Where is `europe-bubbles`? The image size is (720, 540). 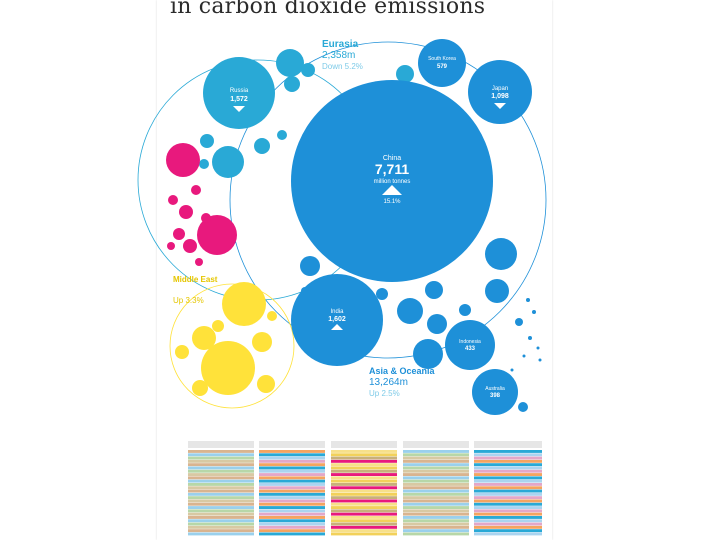
europe-bubbles is located at coordinates (201, 204).